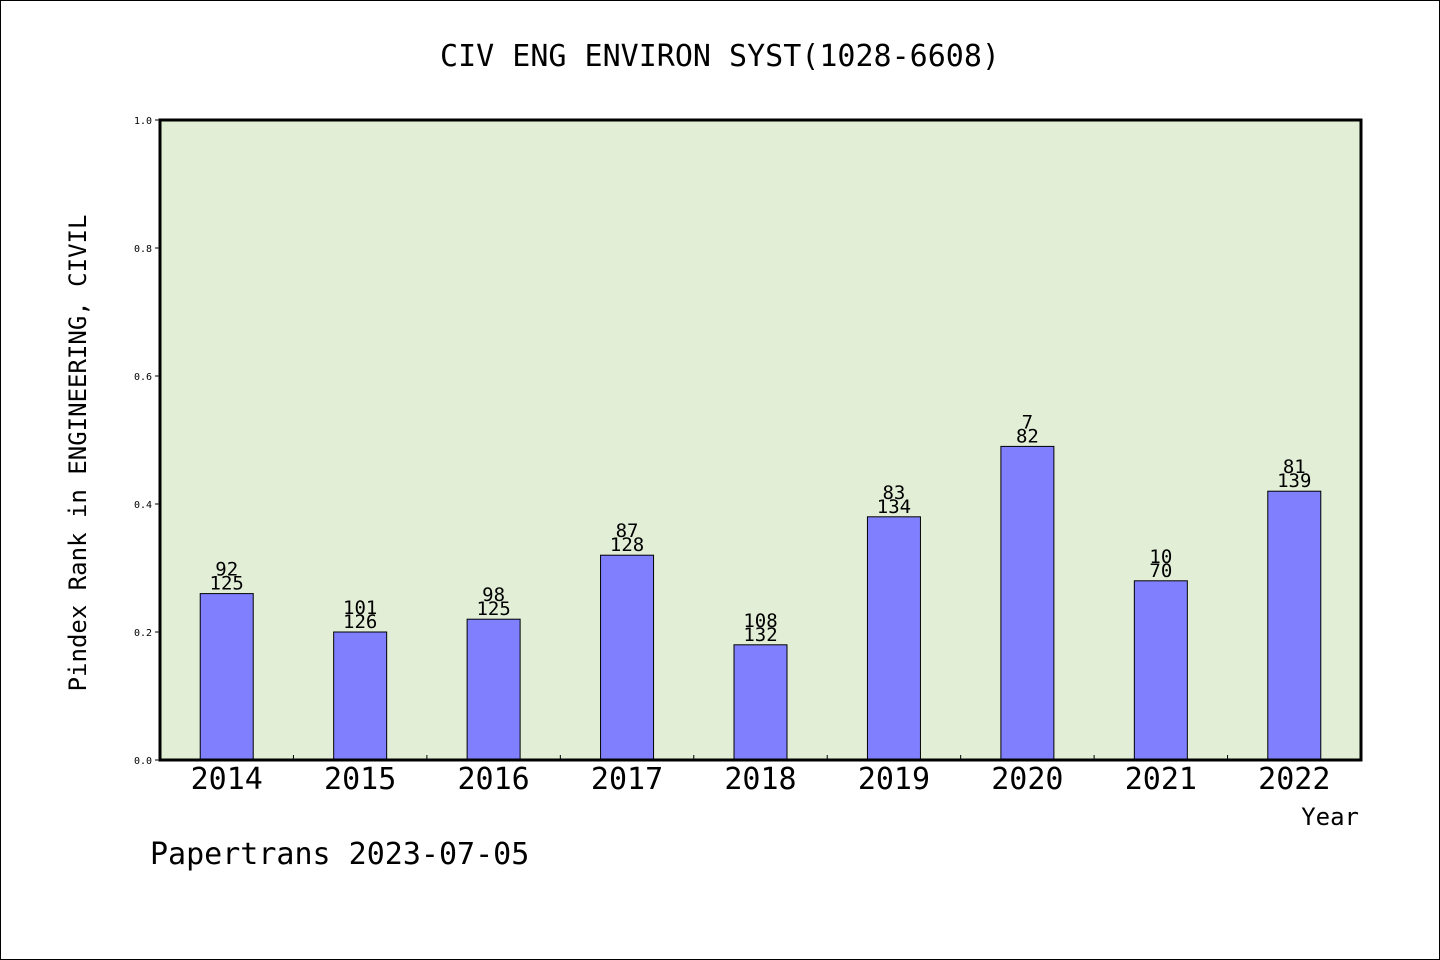 The image size is (1440, 960). I want to click on x-axis-label: Year, so click(1330, 817).